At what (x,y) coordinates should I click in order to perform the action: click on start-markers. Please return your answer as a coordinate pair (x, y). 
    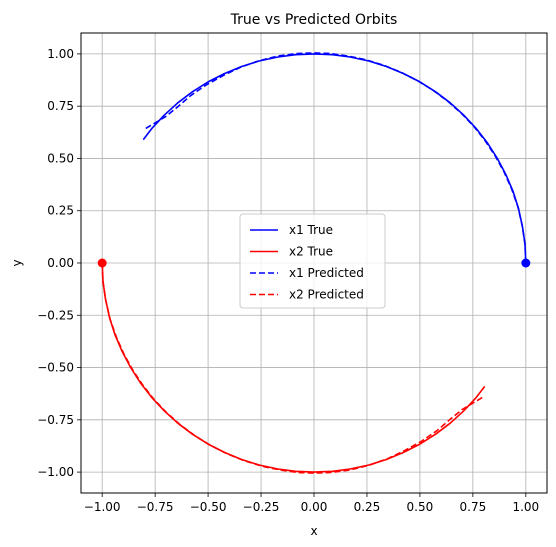
    Looking at the image, I should click on (314, 263).